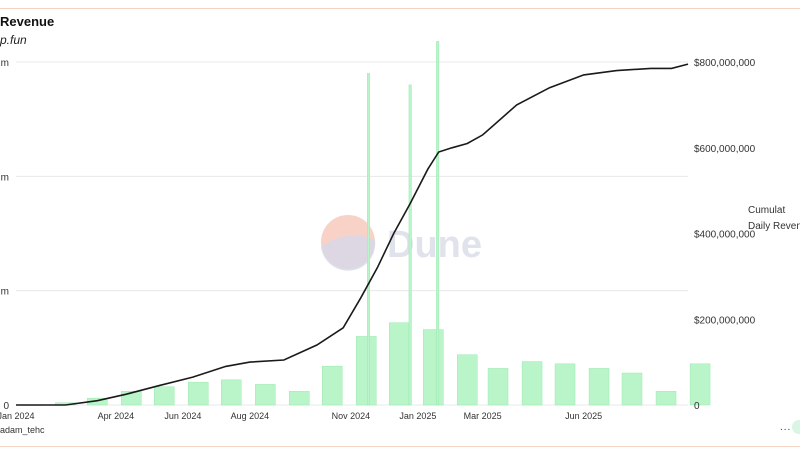 Image resolution: width=800 pixels, height=450 pixels. Describe the element at coordinates (725, 63) in the screenshot. I see `right-axis-tick: $800,000,000` at that location.